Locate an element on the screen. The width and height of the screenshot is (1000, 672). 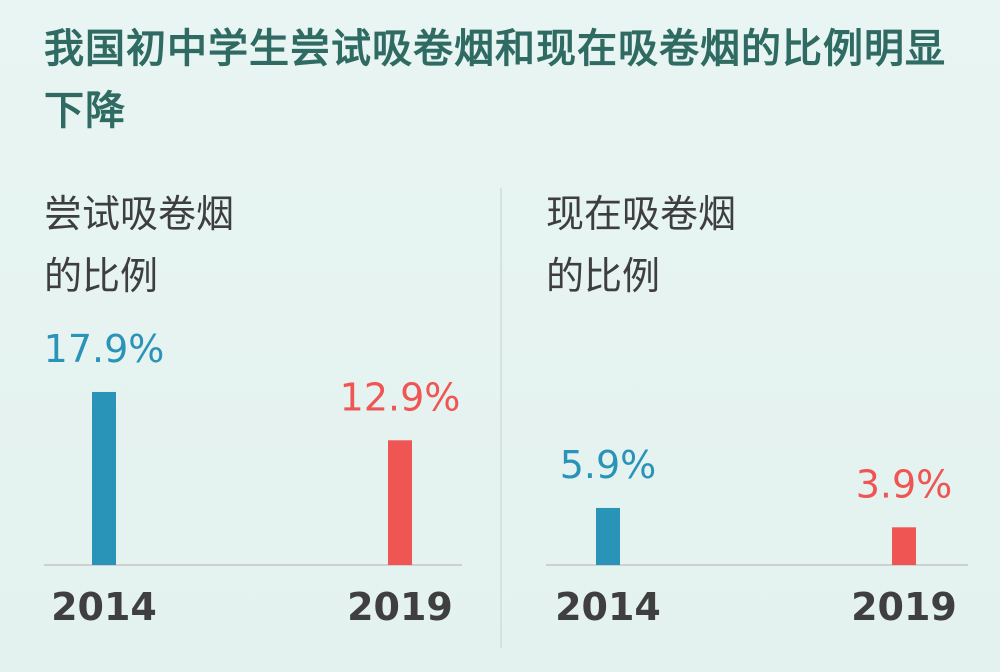
data-label: 17.9% is located at coordinates (104, 349).